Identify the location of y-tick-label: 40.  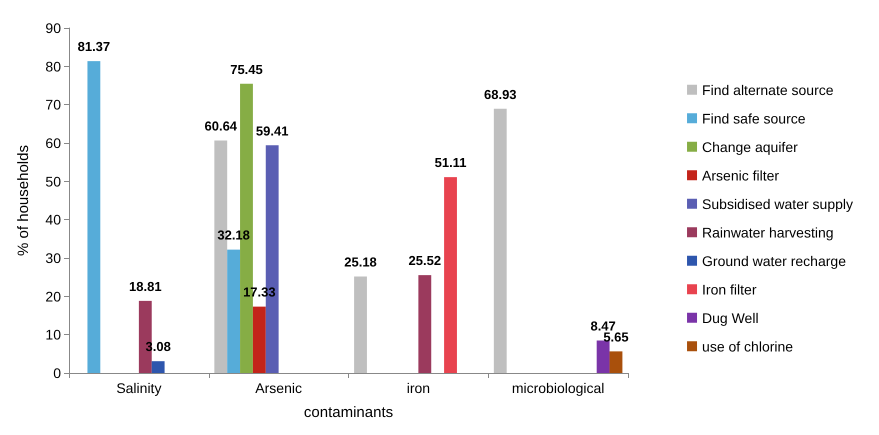
(53, 220).